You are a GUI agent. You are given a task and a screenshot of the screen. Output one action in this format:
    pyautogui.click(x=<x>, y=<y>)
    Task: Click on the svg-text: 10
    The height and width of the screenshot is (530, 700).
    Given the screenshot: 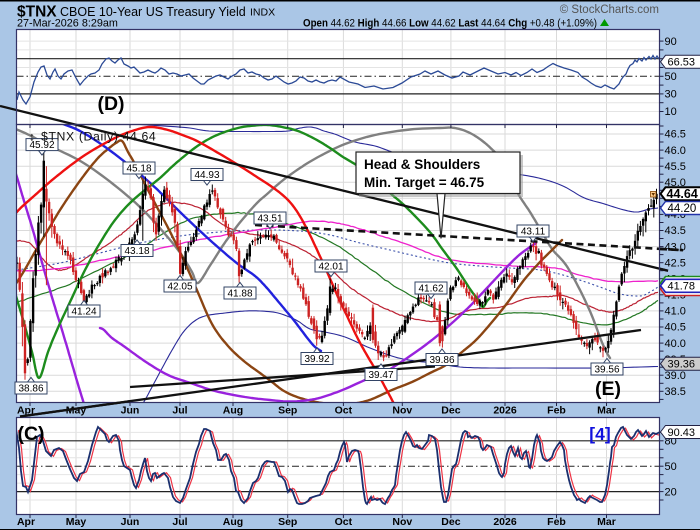 What is the action you would take?
    pyautogui.click(x=671, y=112)
    